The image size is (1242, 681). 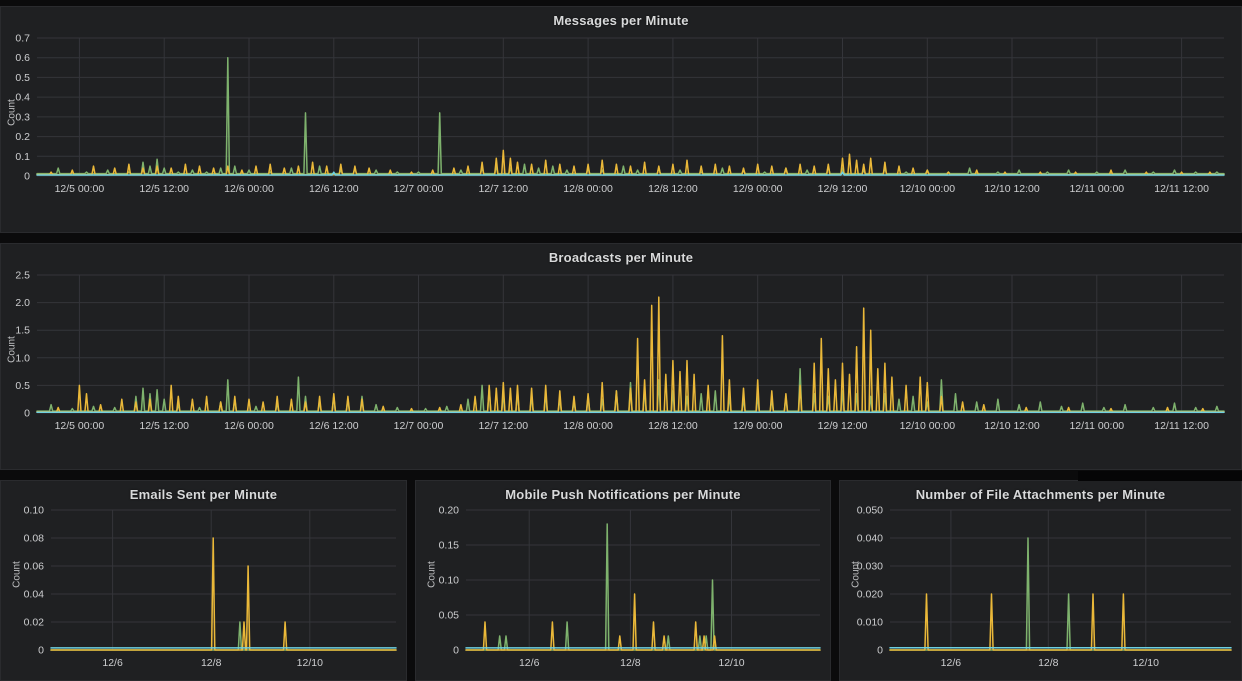 What do you see at coordinates (22, 117) in the screenshot?
I see `y-tick-label: 0.3` at bounding box center [22, 117].